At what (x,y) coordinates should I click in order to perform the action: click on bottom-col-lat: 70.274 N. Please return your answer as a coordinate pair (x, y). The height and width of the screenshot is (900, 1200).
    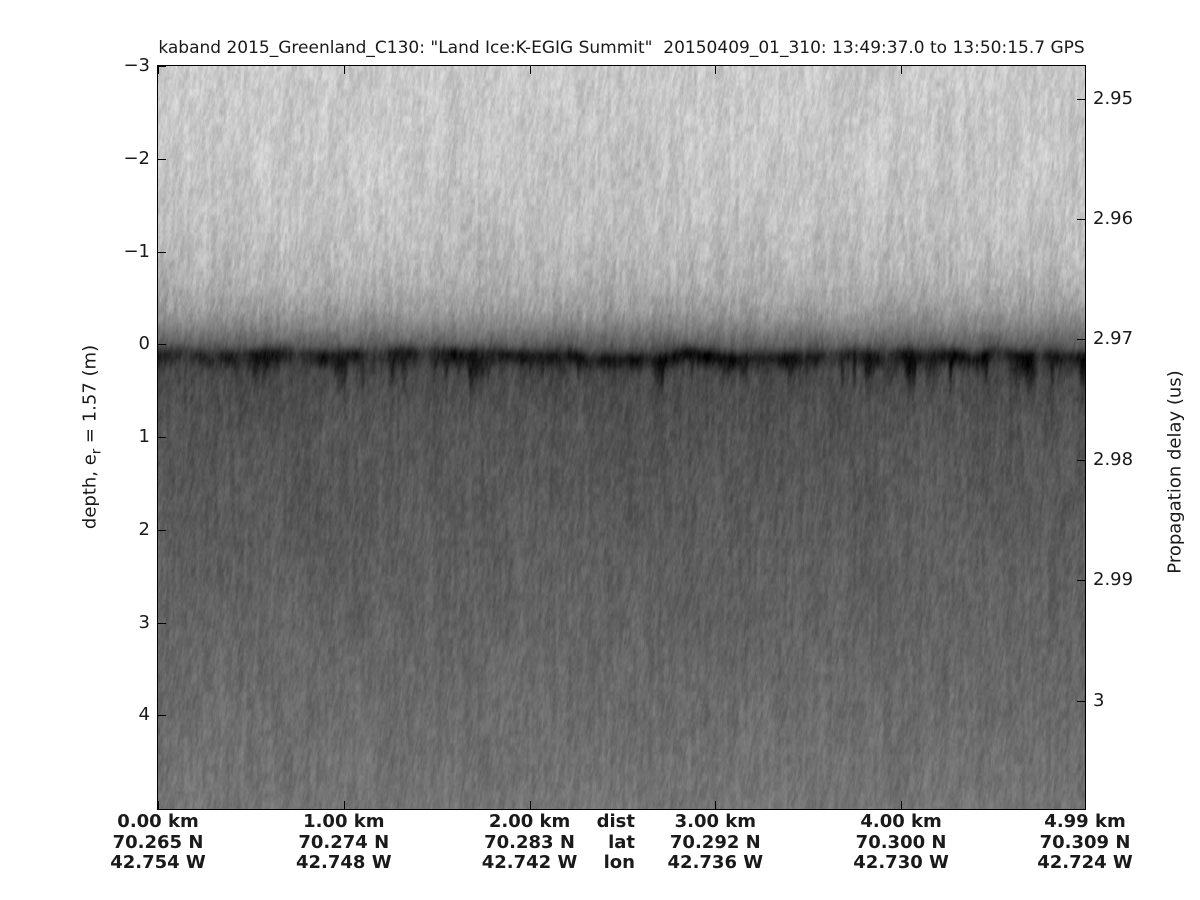
    Looking at the image, I should click on (344, 842).